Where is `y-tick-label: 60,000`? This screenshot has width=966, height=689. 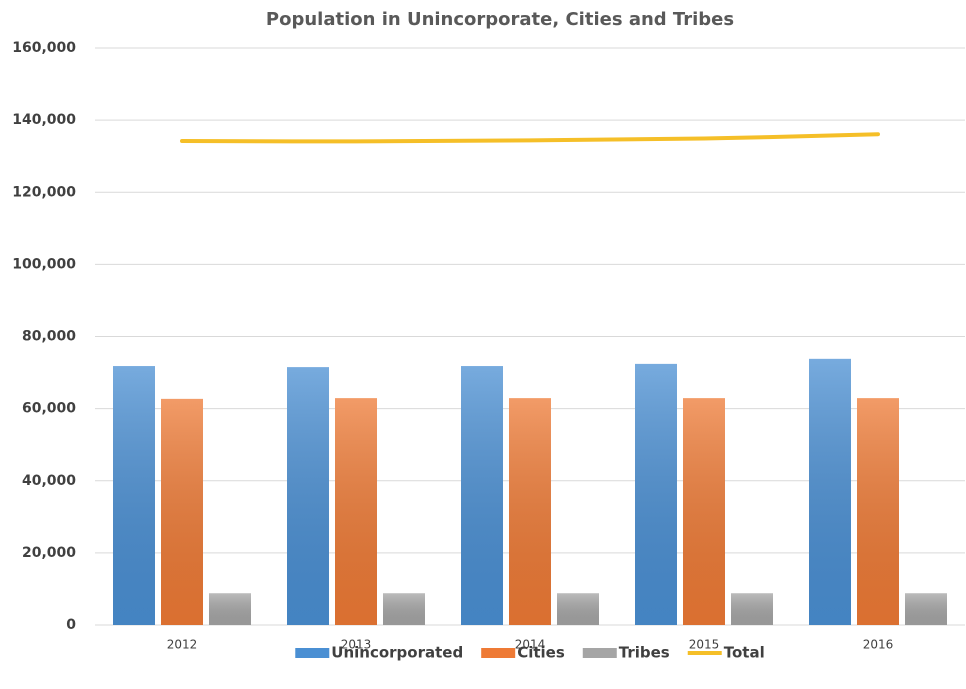 y-tick-label: 60,000 is located at coordinates (49, 409).